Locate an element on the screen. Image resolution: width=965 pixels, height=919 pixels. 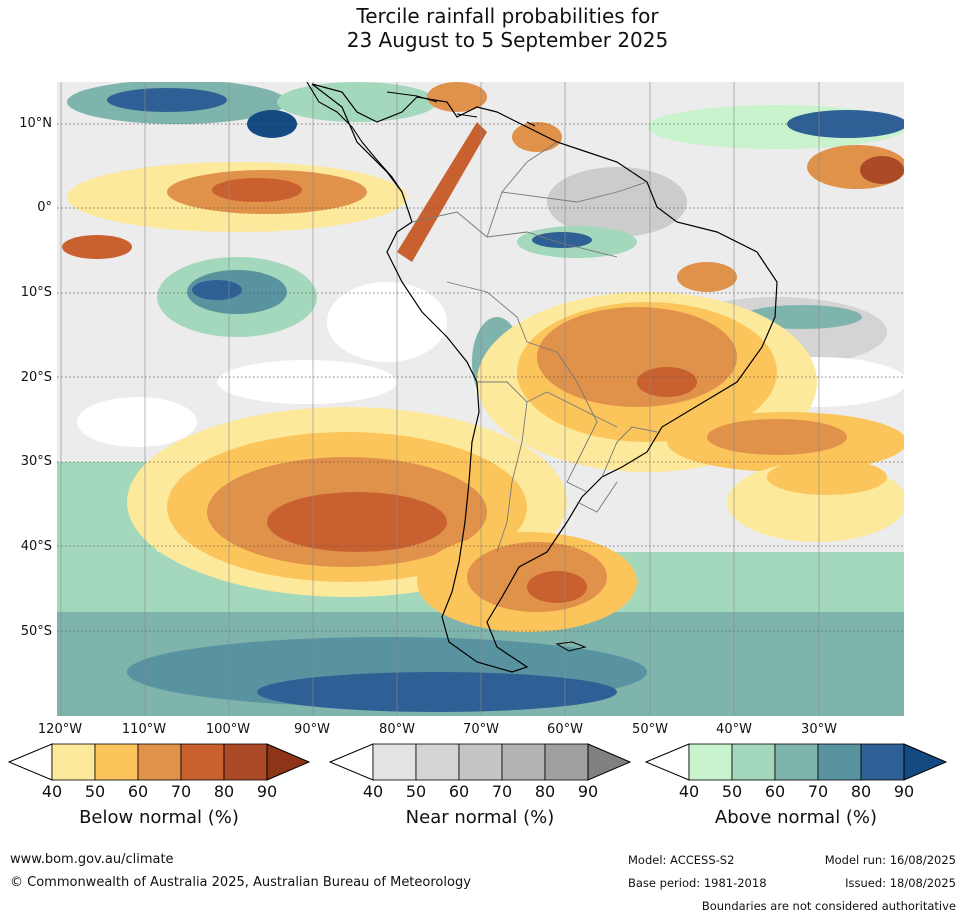
lat-label-0: 0° is located at coordinates (44, 207).